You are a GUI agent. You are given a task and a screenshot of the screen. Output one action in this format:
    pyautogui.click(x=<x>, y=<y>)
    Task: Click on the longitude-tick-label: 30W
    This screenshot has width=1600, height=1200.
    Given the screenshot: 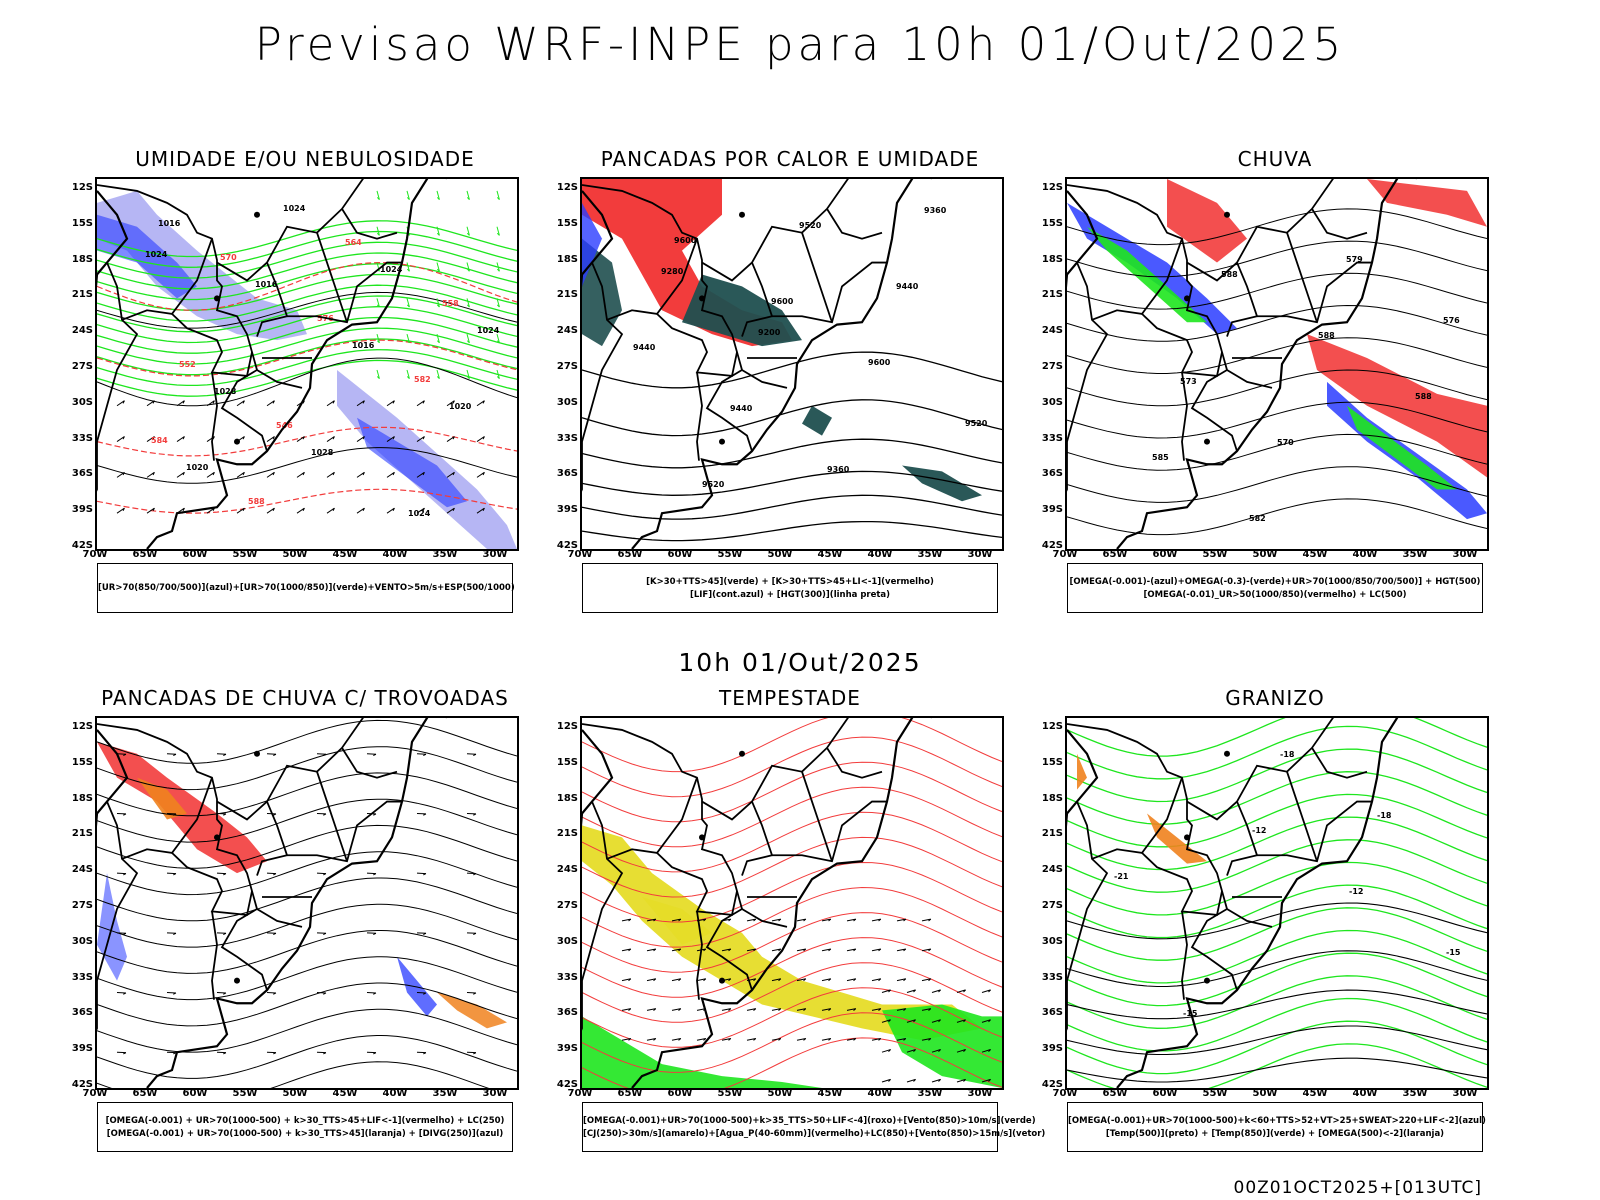 What is the action you would take?
    pyautogui.click(x=1465, y=1093)
    